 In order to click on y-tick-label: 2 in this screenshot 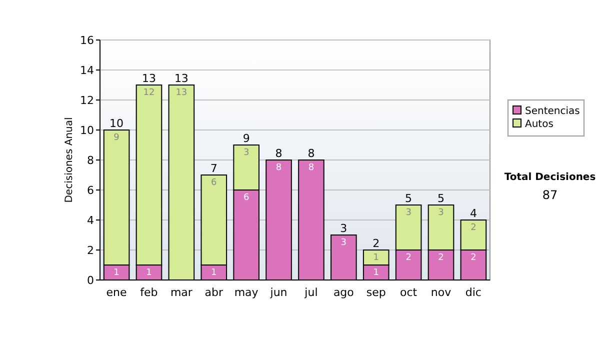, I will do `click(90, 250)`.